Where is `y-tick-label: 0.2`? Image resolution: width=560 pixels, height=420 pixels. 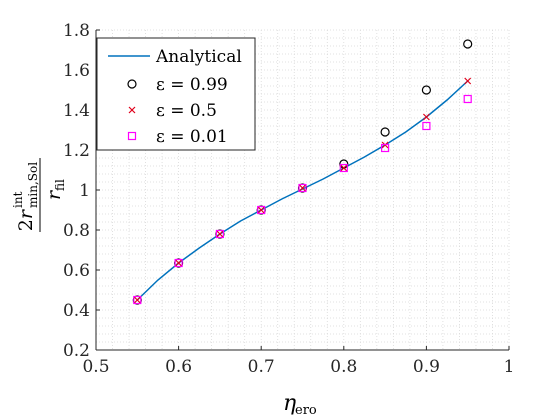
y-tick-label: 0.2 is located at coordinates (76, 351).